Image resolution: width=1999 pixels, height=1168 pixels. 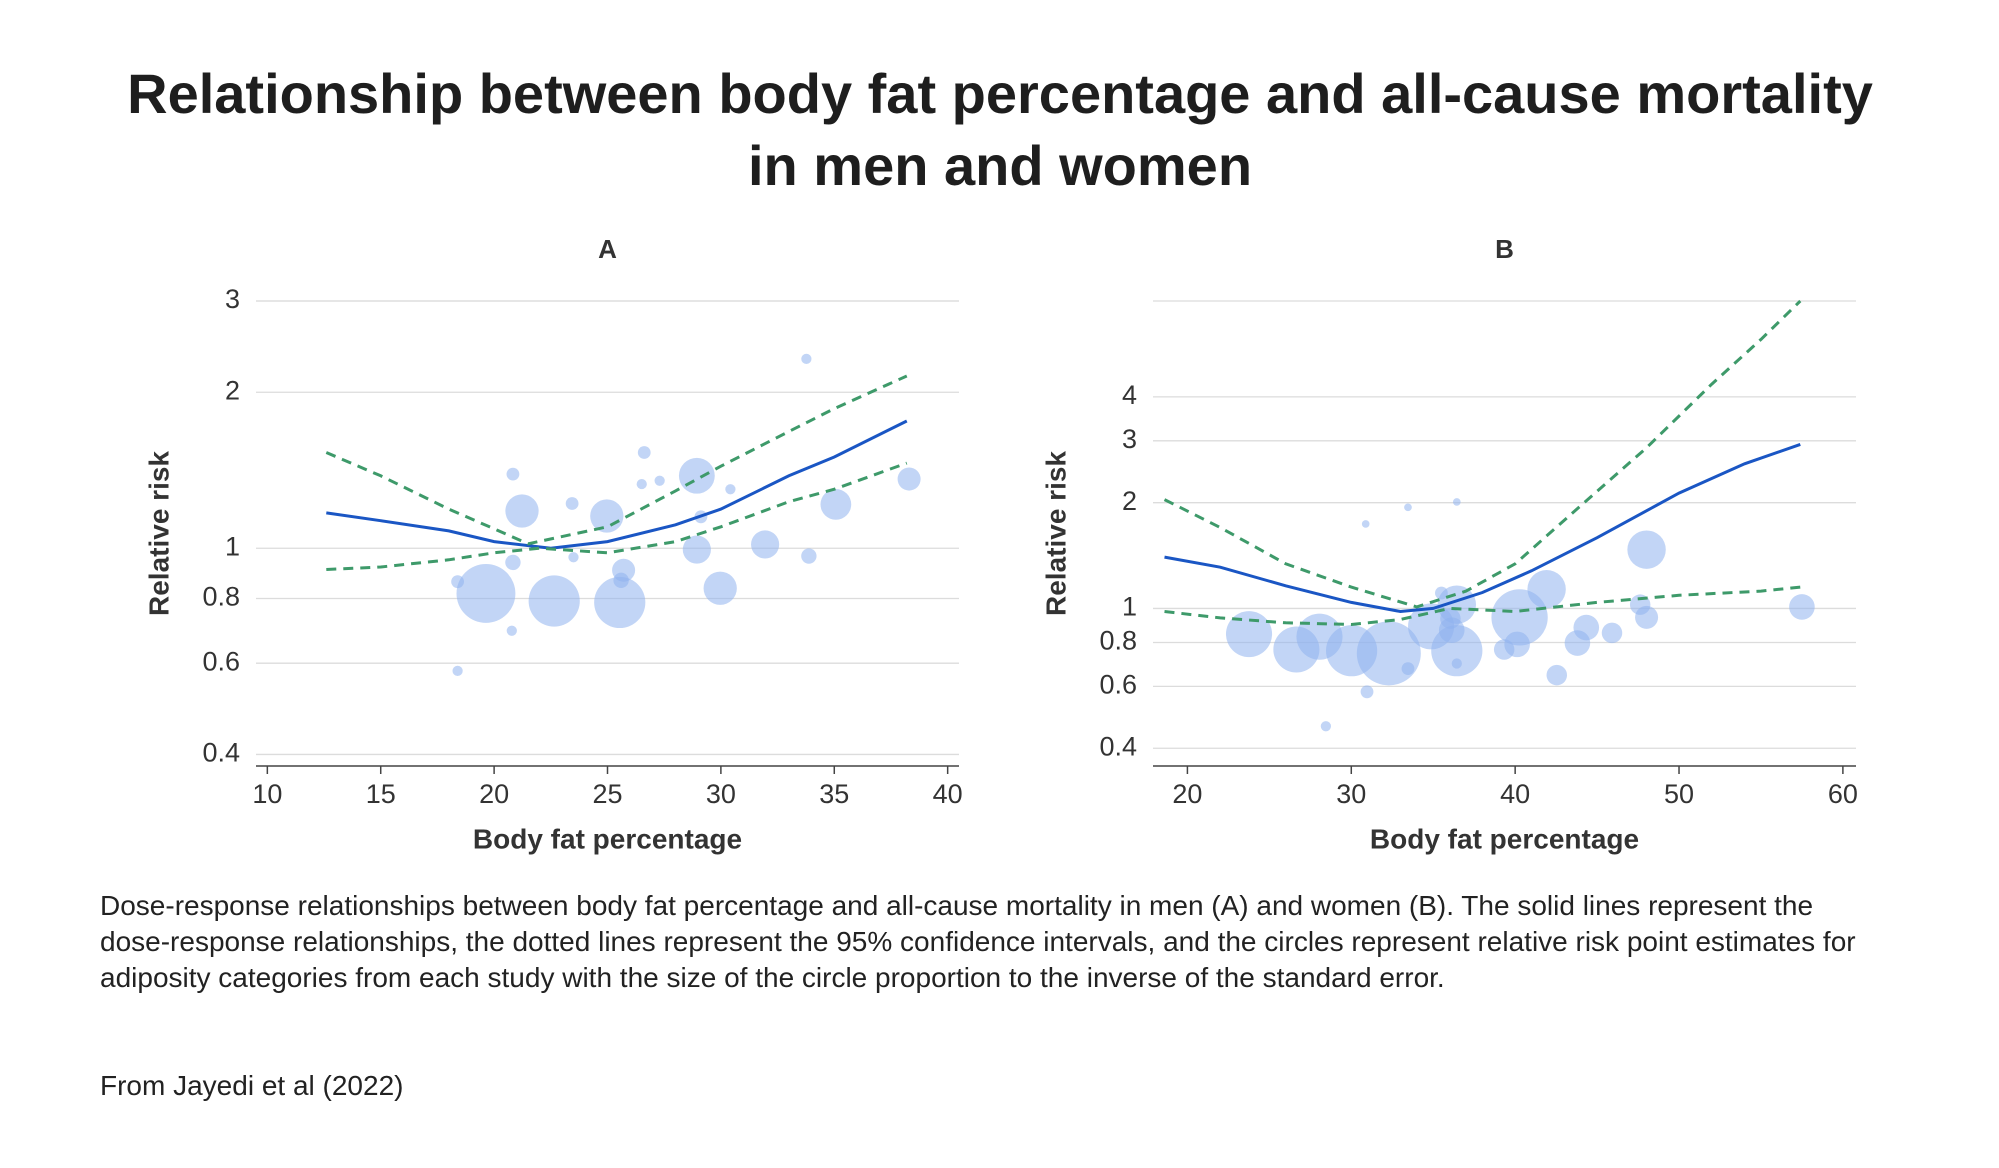 I want to click on x-tick-label: 35, so click(x=834, y=794).